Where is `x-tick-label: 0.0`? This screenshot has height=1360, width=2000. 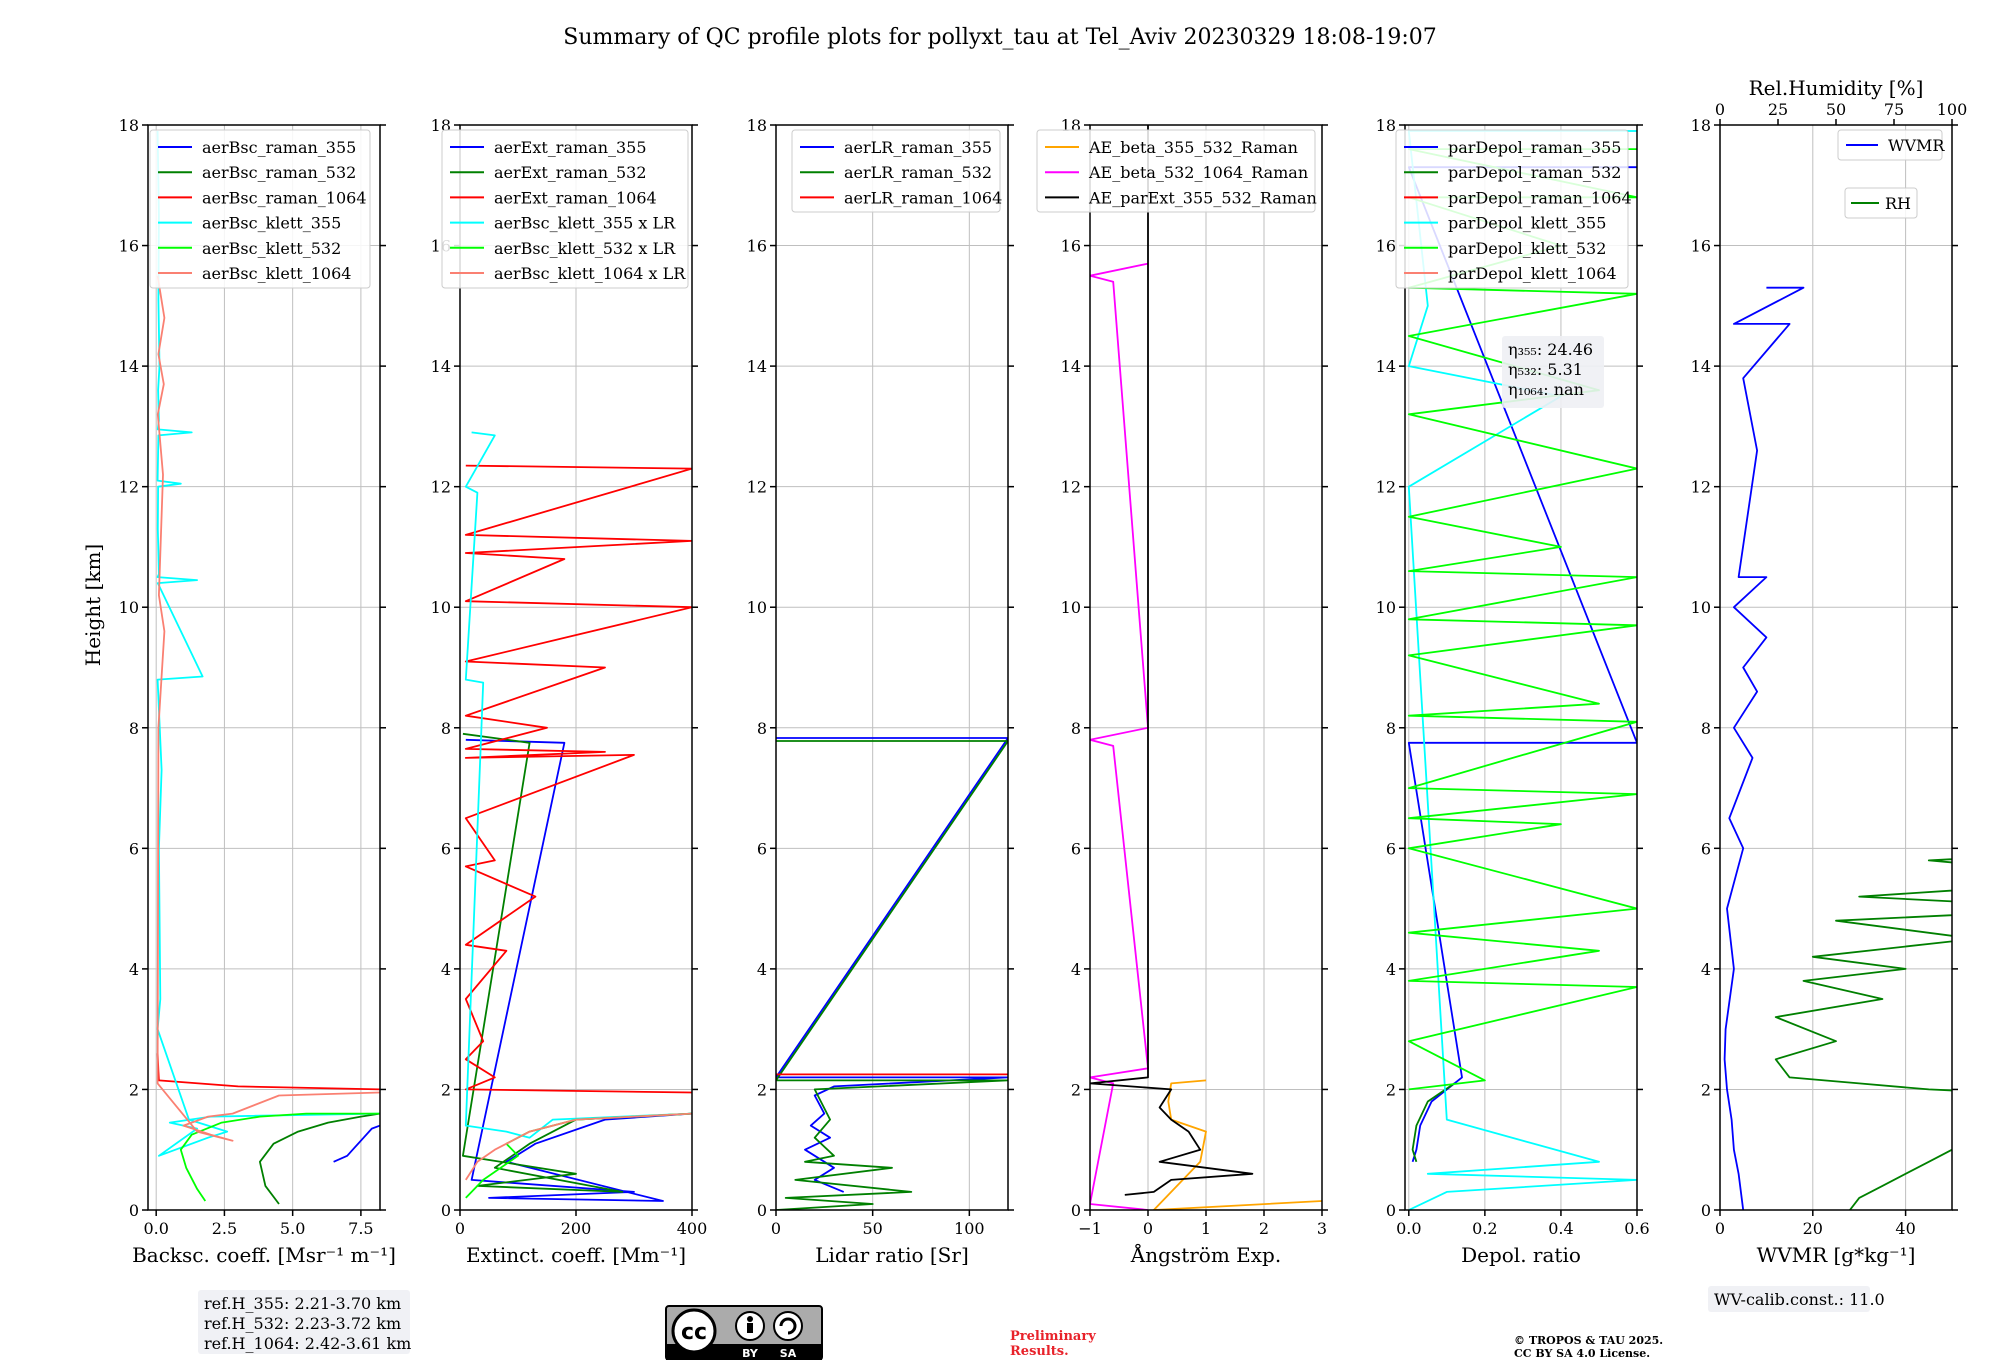
x-tick-label: 0.0 is located at coordinates (1408, 1228).